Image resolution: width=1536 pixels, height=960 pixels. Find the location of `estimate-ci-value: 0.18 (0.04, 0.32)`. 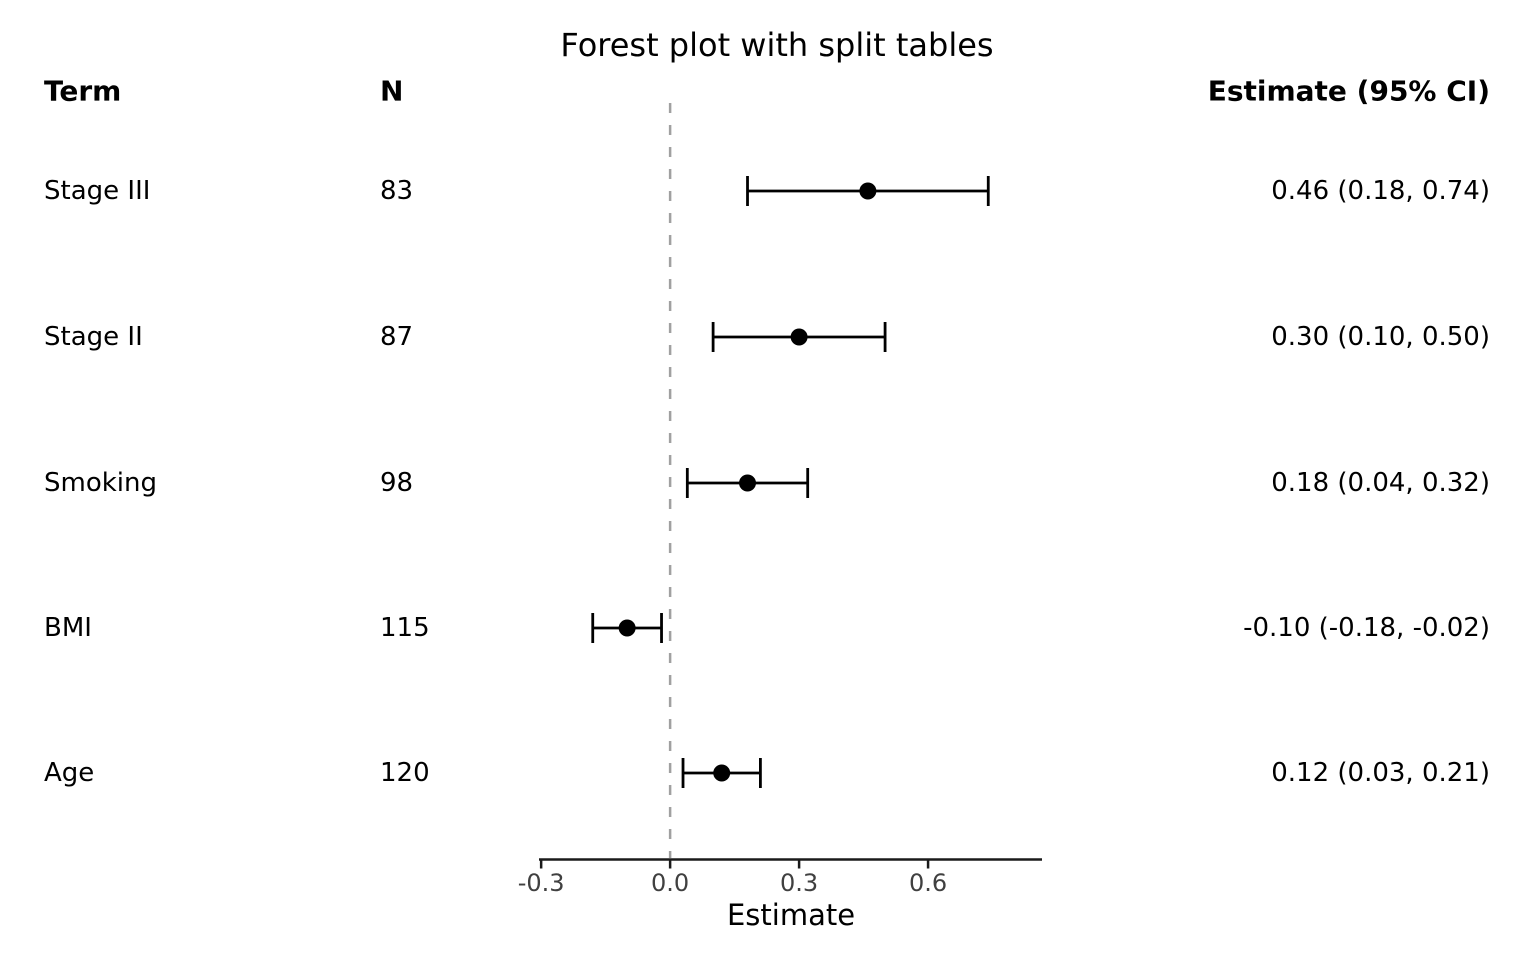

estimate-ci-value: 0.18 (0.04, 0.32) is located at coordinates (1380, 483).